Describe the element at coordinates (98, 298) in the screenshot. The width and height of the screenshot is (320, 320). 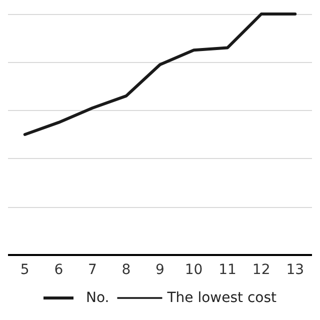
I see `legend-label: No.` at that location.